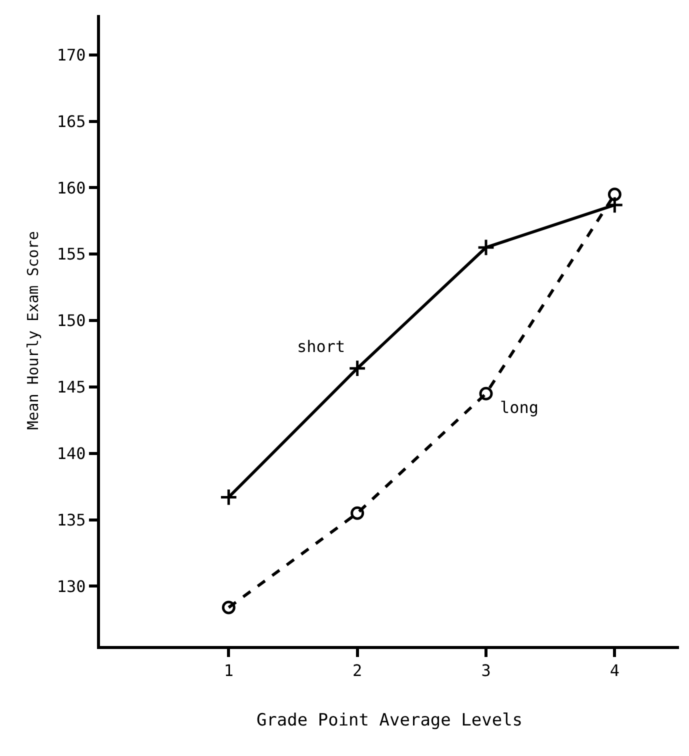 The height and width of the screenshot is (756, 689). What do you see at coordinates (71, 188) in the screenshot?
I see `y-tick-label: 160` at bounding box center [71, 188].